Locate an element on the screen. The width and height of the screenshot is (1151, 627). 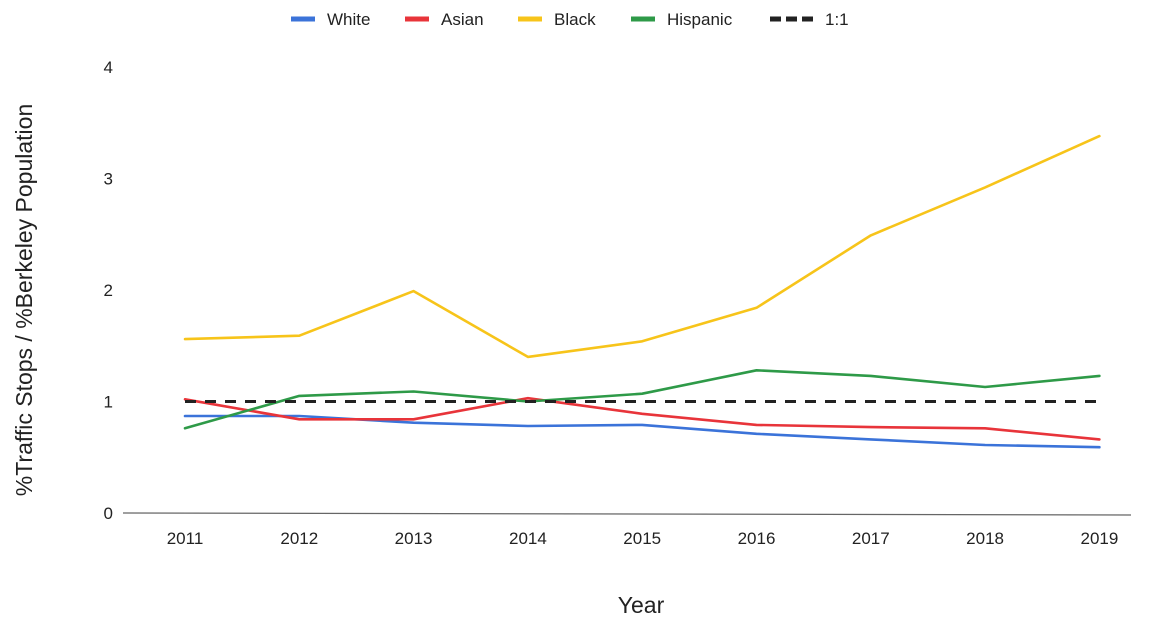
series-line-asian is located at coordinates (642, 418).